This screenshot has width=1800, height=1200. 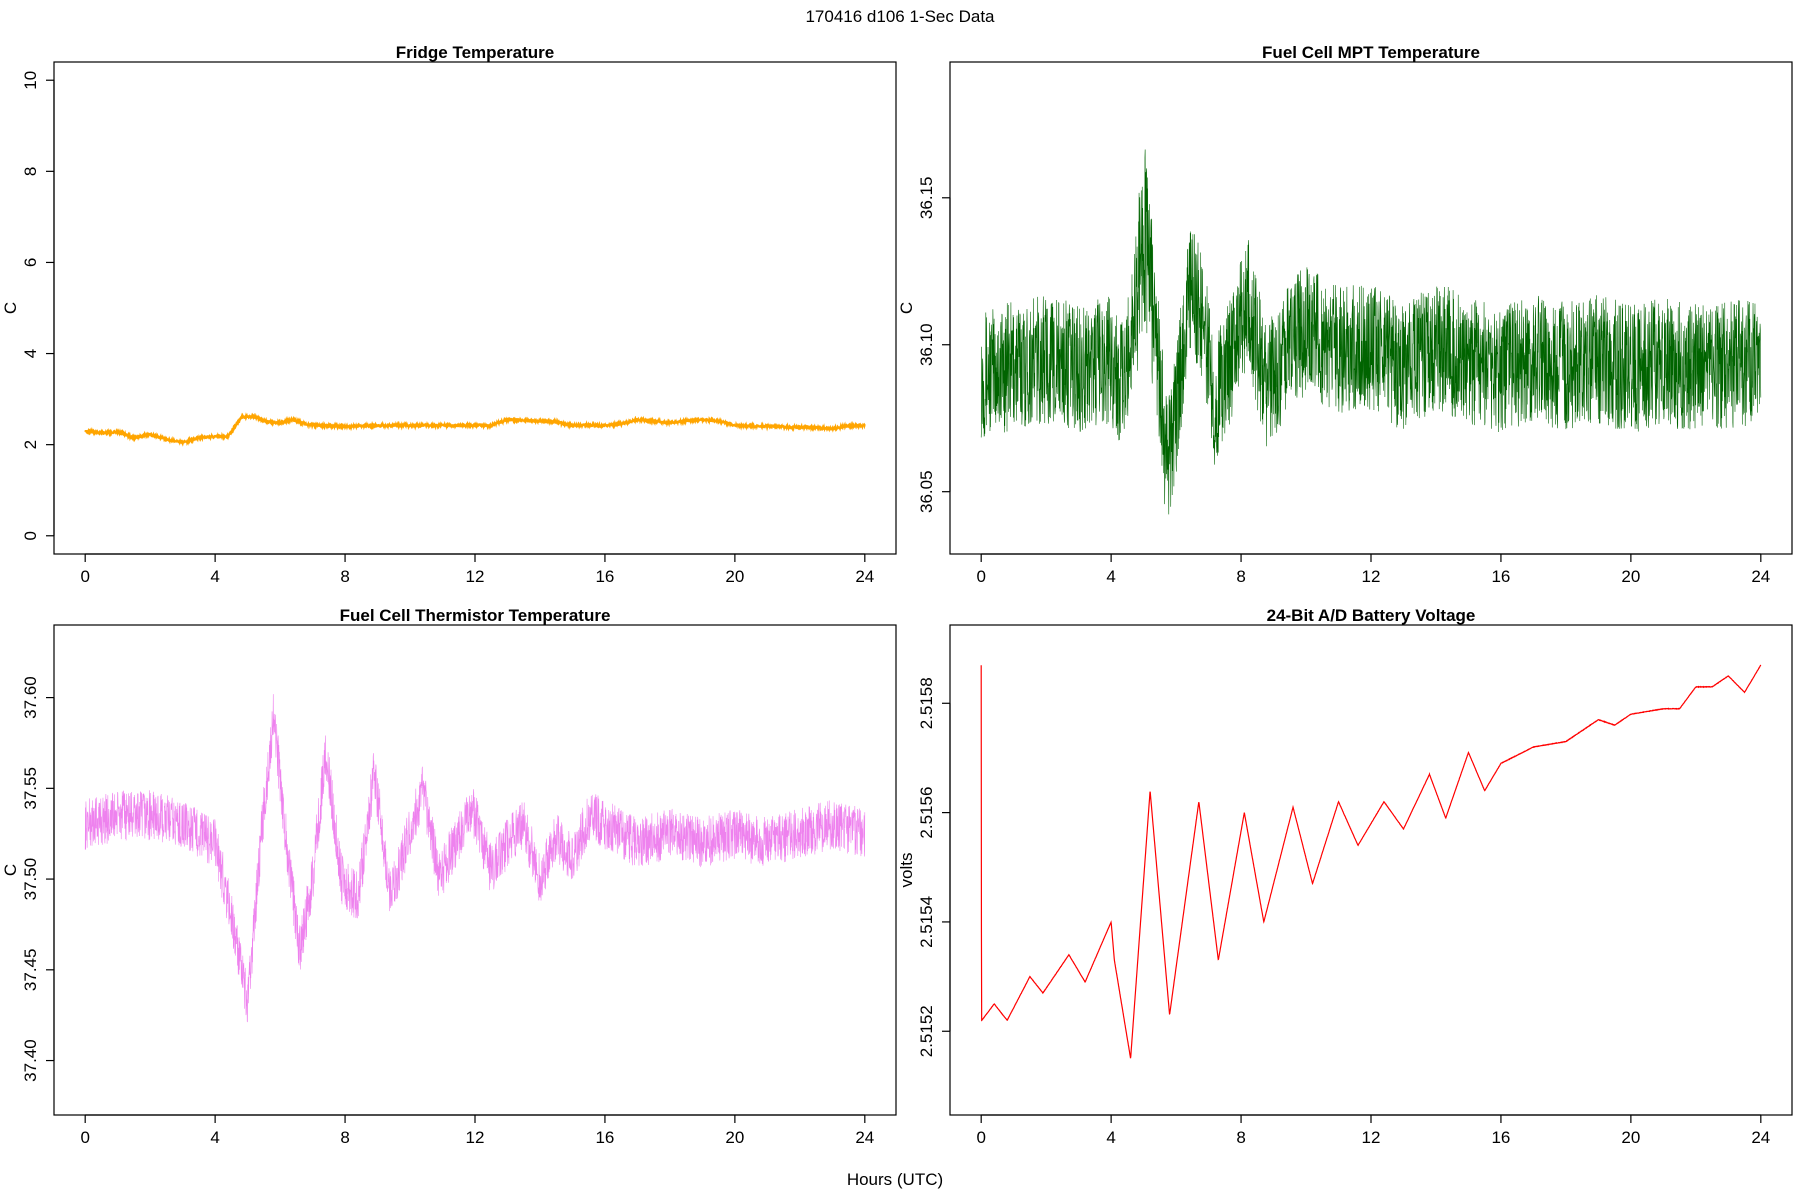 I want to click on y-tick-label: 37.45, so click(x=30, y=970).